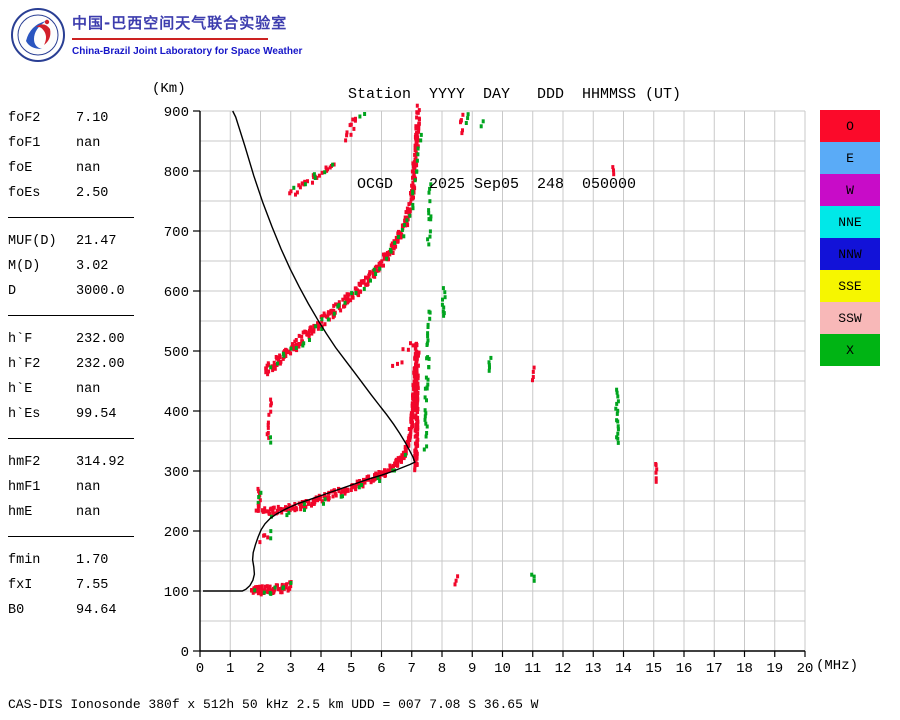 This screenshot has width=900, height=720. What do you see at coordinates (805, 669) in the screenshot?
I see `x-axis-tick-label: 20` at bounding box center [805, 669].